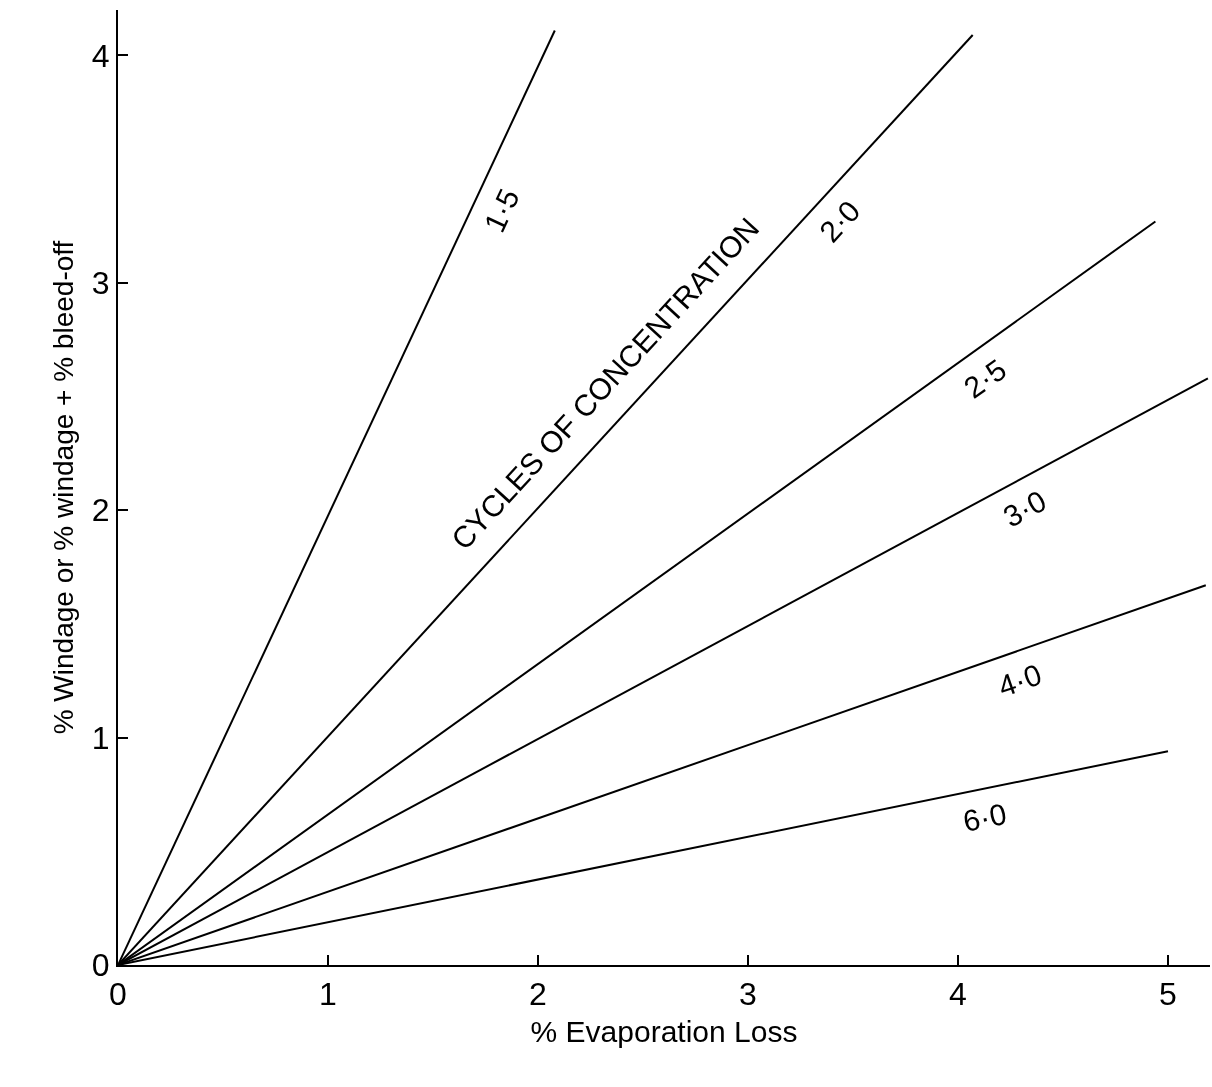  What do you see at coordinates (100, 737) in the screenshot?
I see `y-tick-label: 1` at bounding box center [100, 737].